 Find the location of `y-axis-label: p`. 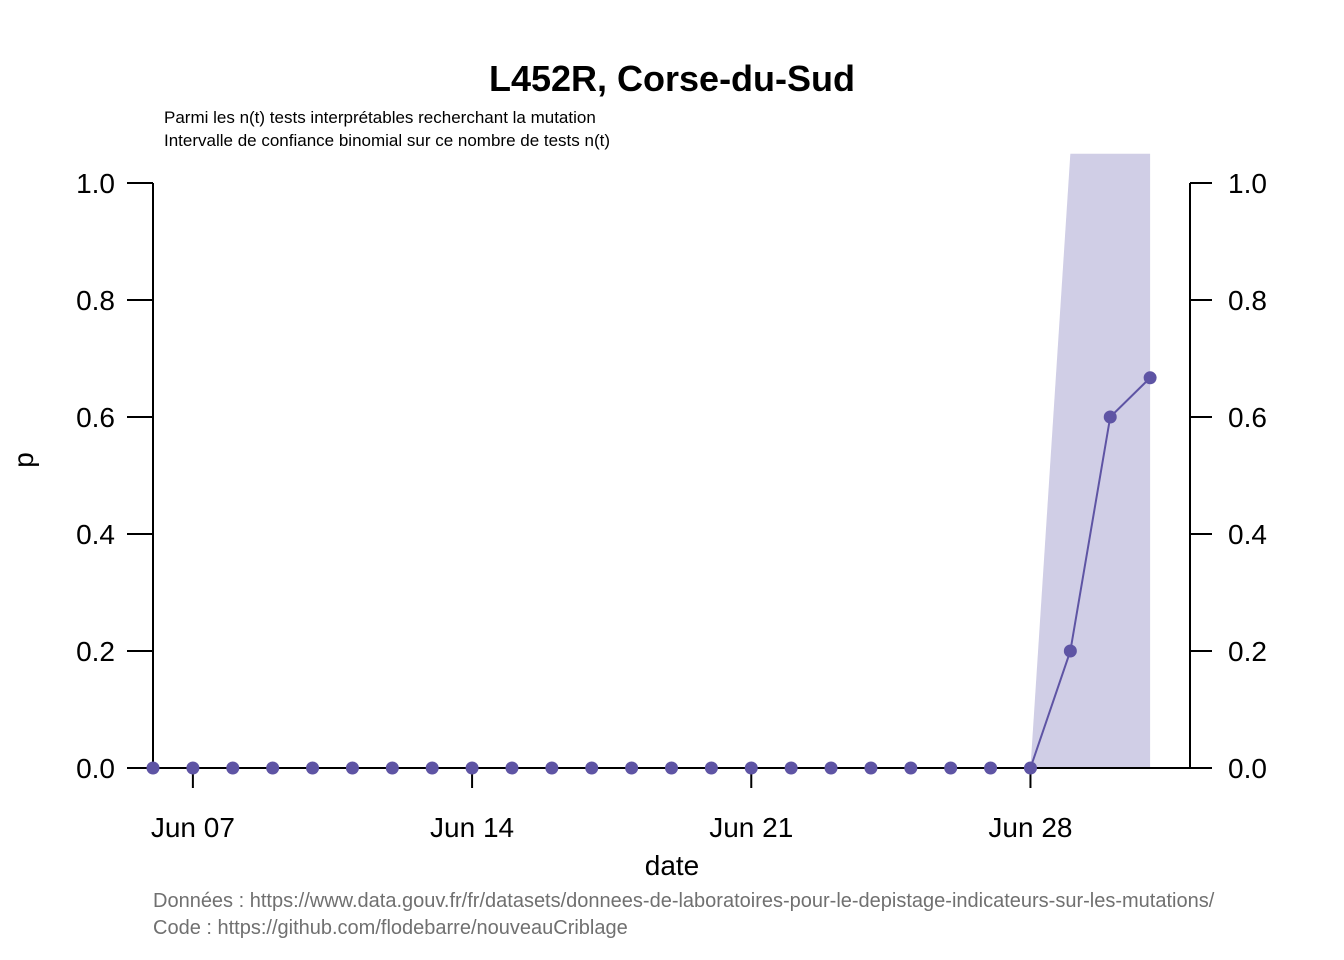

y-axis-label: p is located at coordinates (23, 460).